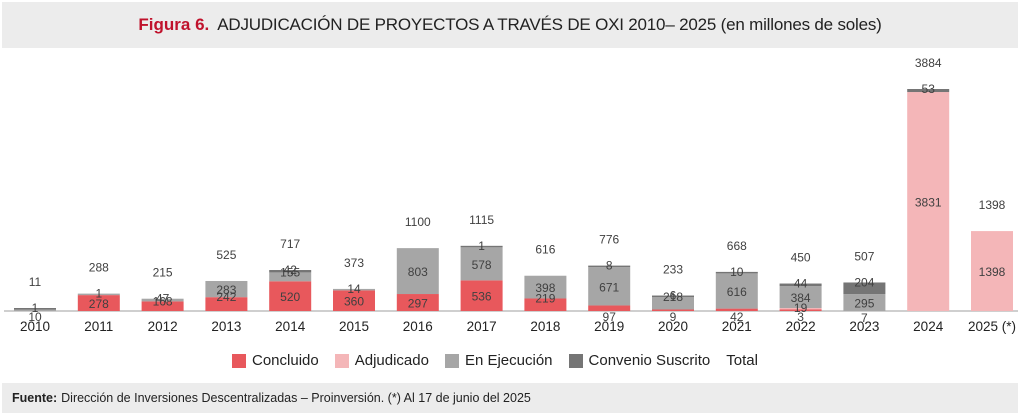 The width and height of the screenshot is (1024, 416). I want to click on segment-value-label: 578, so click(482, 265).